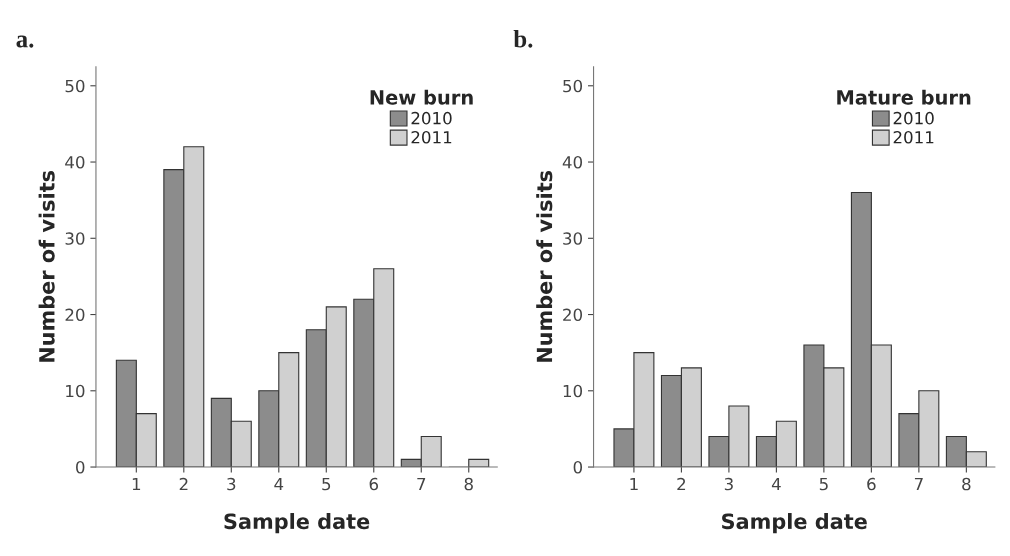 Image resolution: width=1010 pixels, height=556 pixels. What do you see at coordinates (25, 41) in the screenshot?
I see `chart-title: a.` at bounding box center [25, 41].